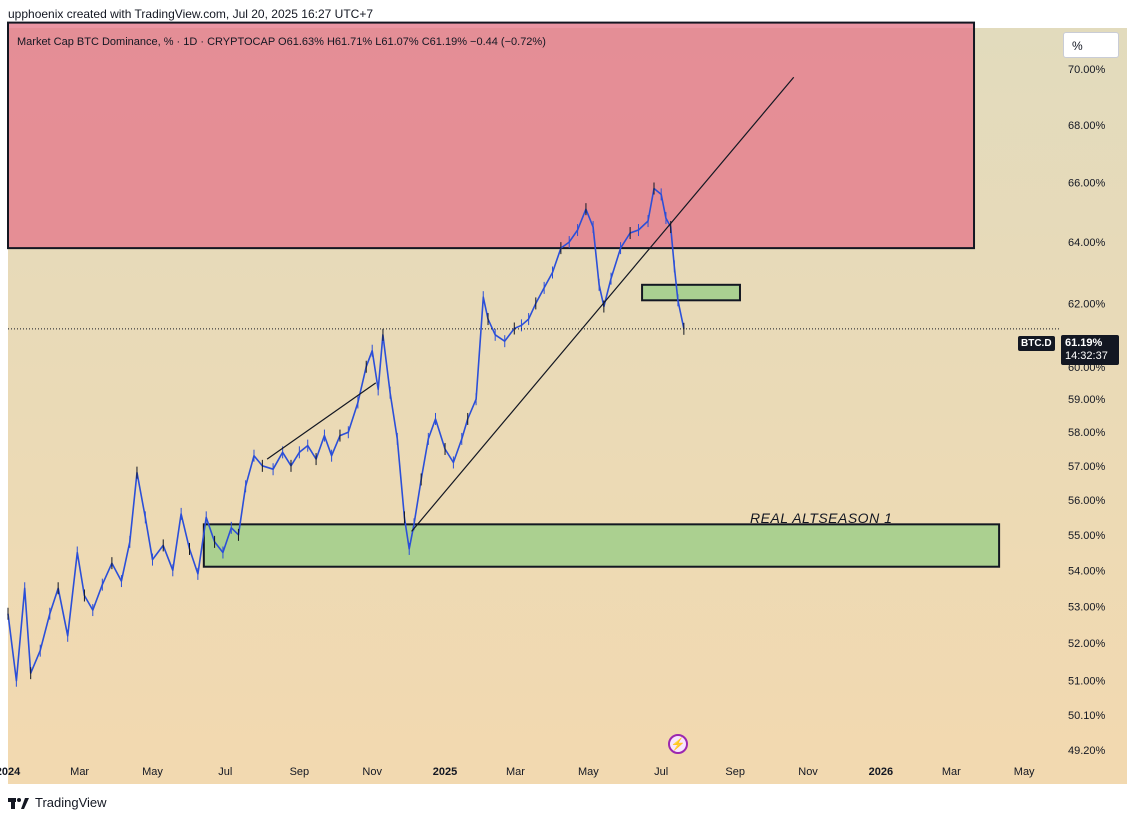 This screenshot has height=820, width=1135. I want to click on x-tick-label-11: Nov, so click(808, 772).